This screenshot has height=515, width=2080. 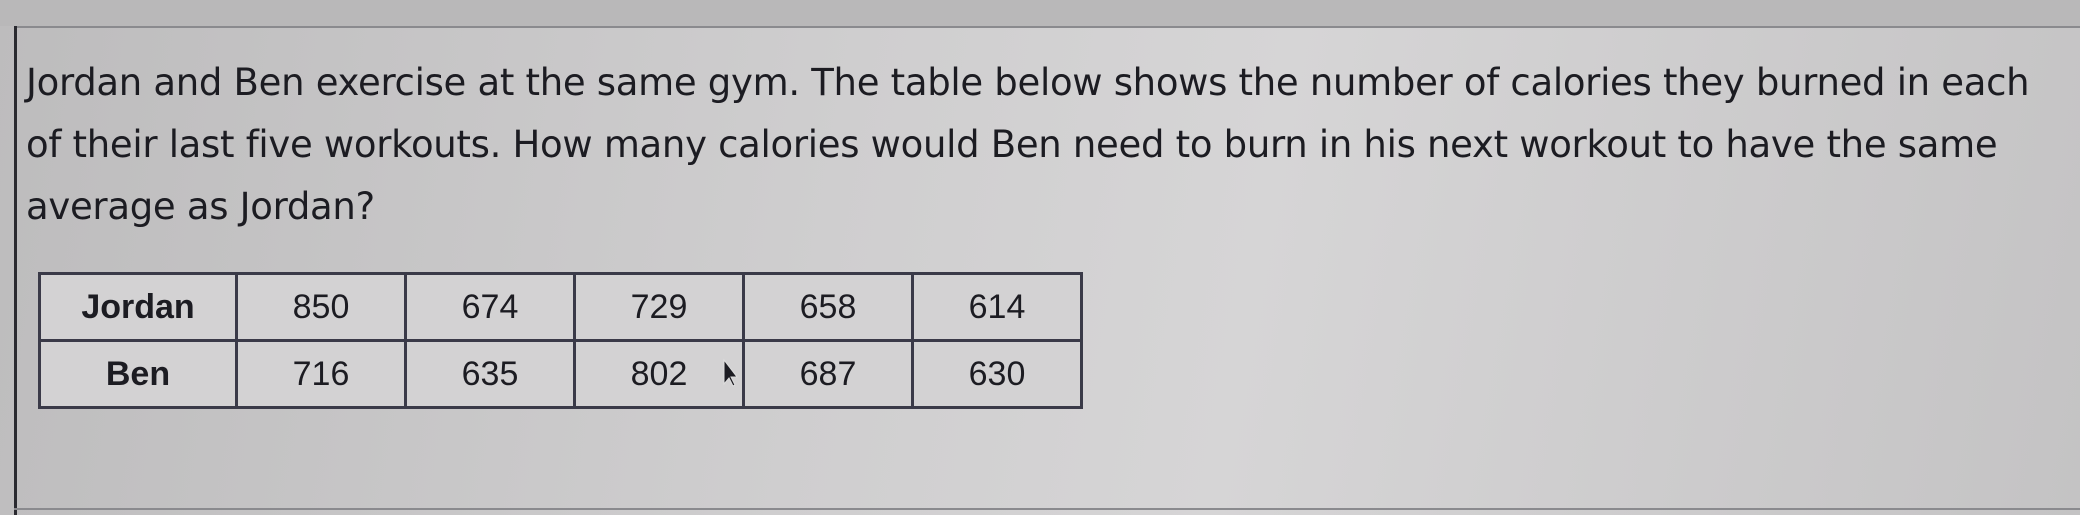 I want to click on table-cell: 802, so click(x=659, y=374).